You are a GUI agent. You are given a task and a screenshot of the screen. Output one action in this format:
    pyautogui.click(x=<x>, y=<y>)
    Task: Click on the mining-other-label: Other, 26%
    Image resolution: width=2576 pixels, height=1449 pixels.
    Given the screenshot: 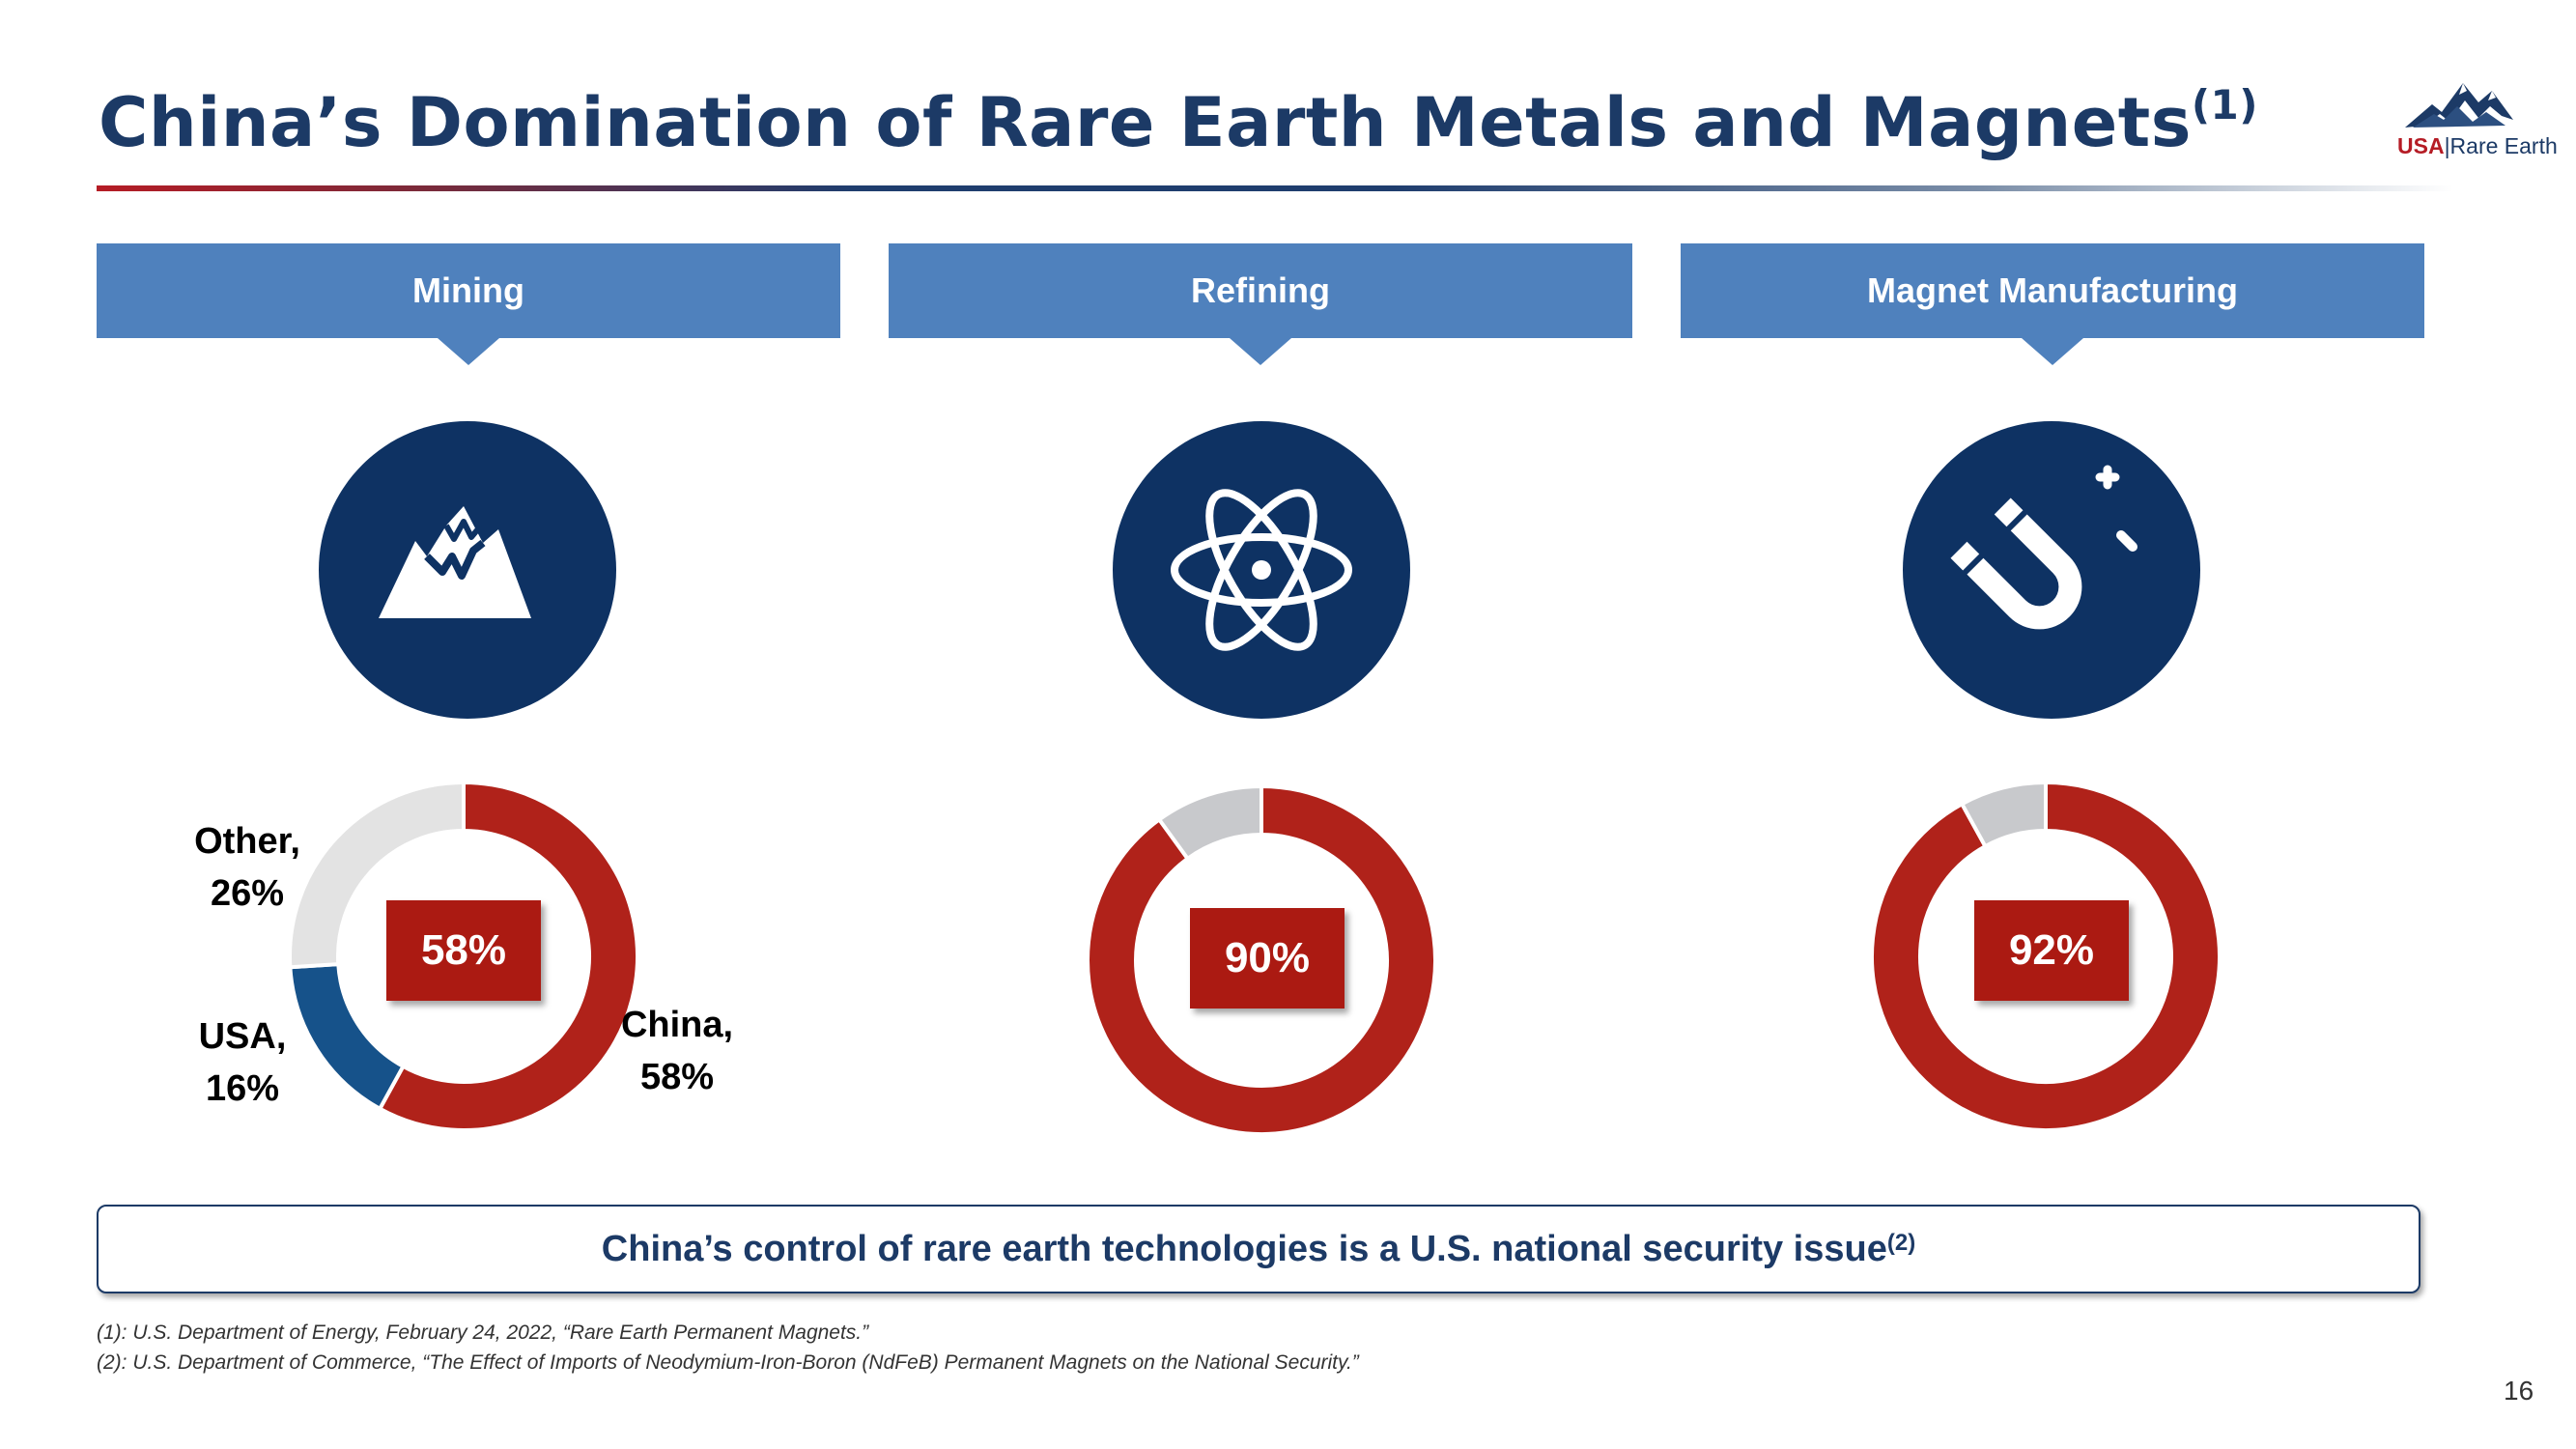 What is the action you would take?
    pyautogui.click(x=247, y=867)
    